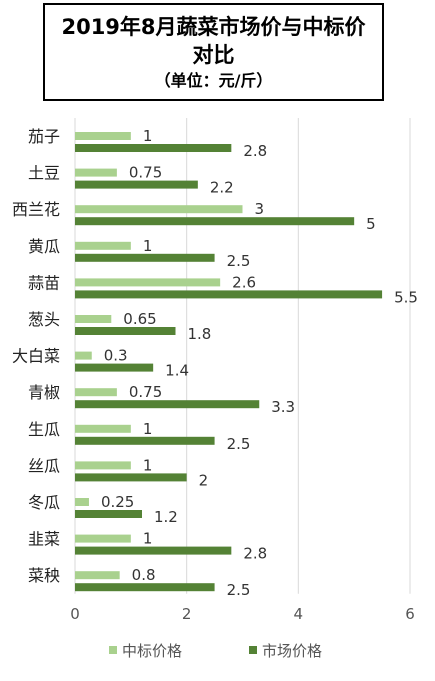  Describe the element at coordinates (36, 356) in the screenshot. I see `category-label: 大白菜` at that location.